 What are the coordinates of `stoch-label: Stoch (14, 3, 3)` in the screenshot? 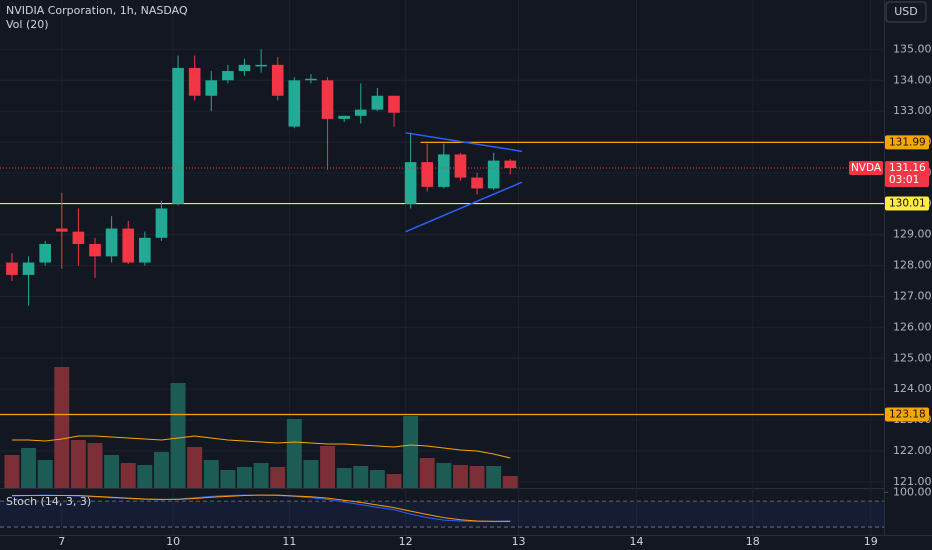 It's located at (48, 501).